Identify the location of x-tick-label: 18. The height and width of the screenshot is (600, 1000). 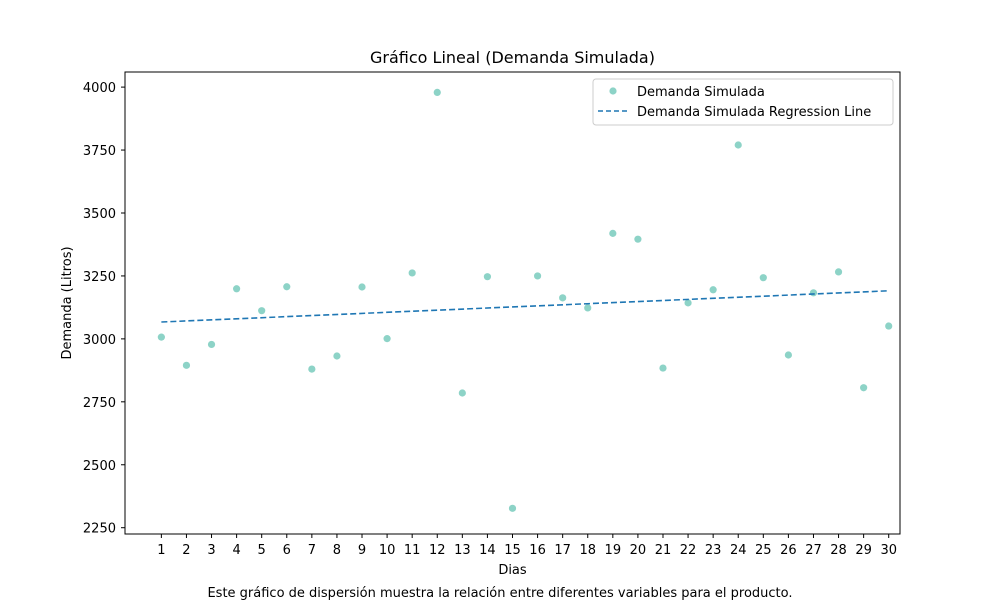
(587, 550).